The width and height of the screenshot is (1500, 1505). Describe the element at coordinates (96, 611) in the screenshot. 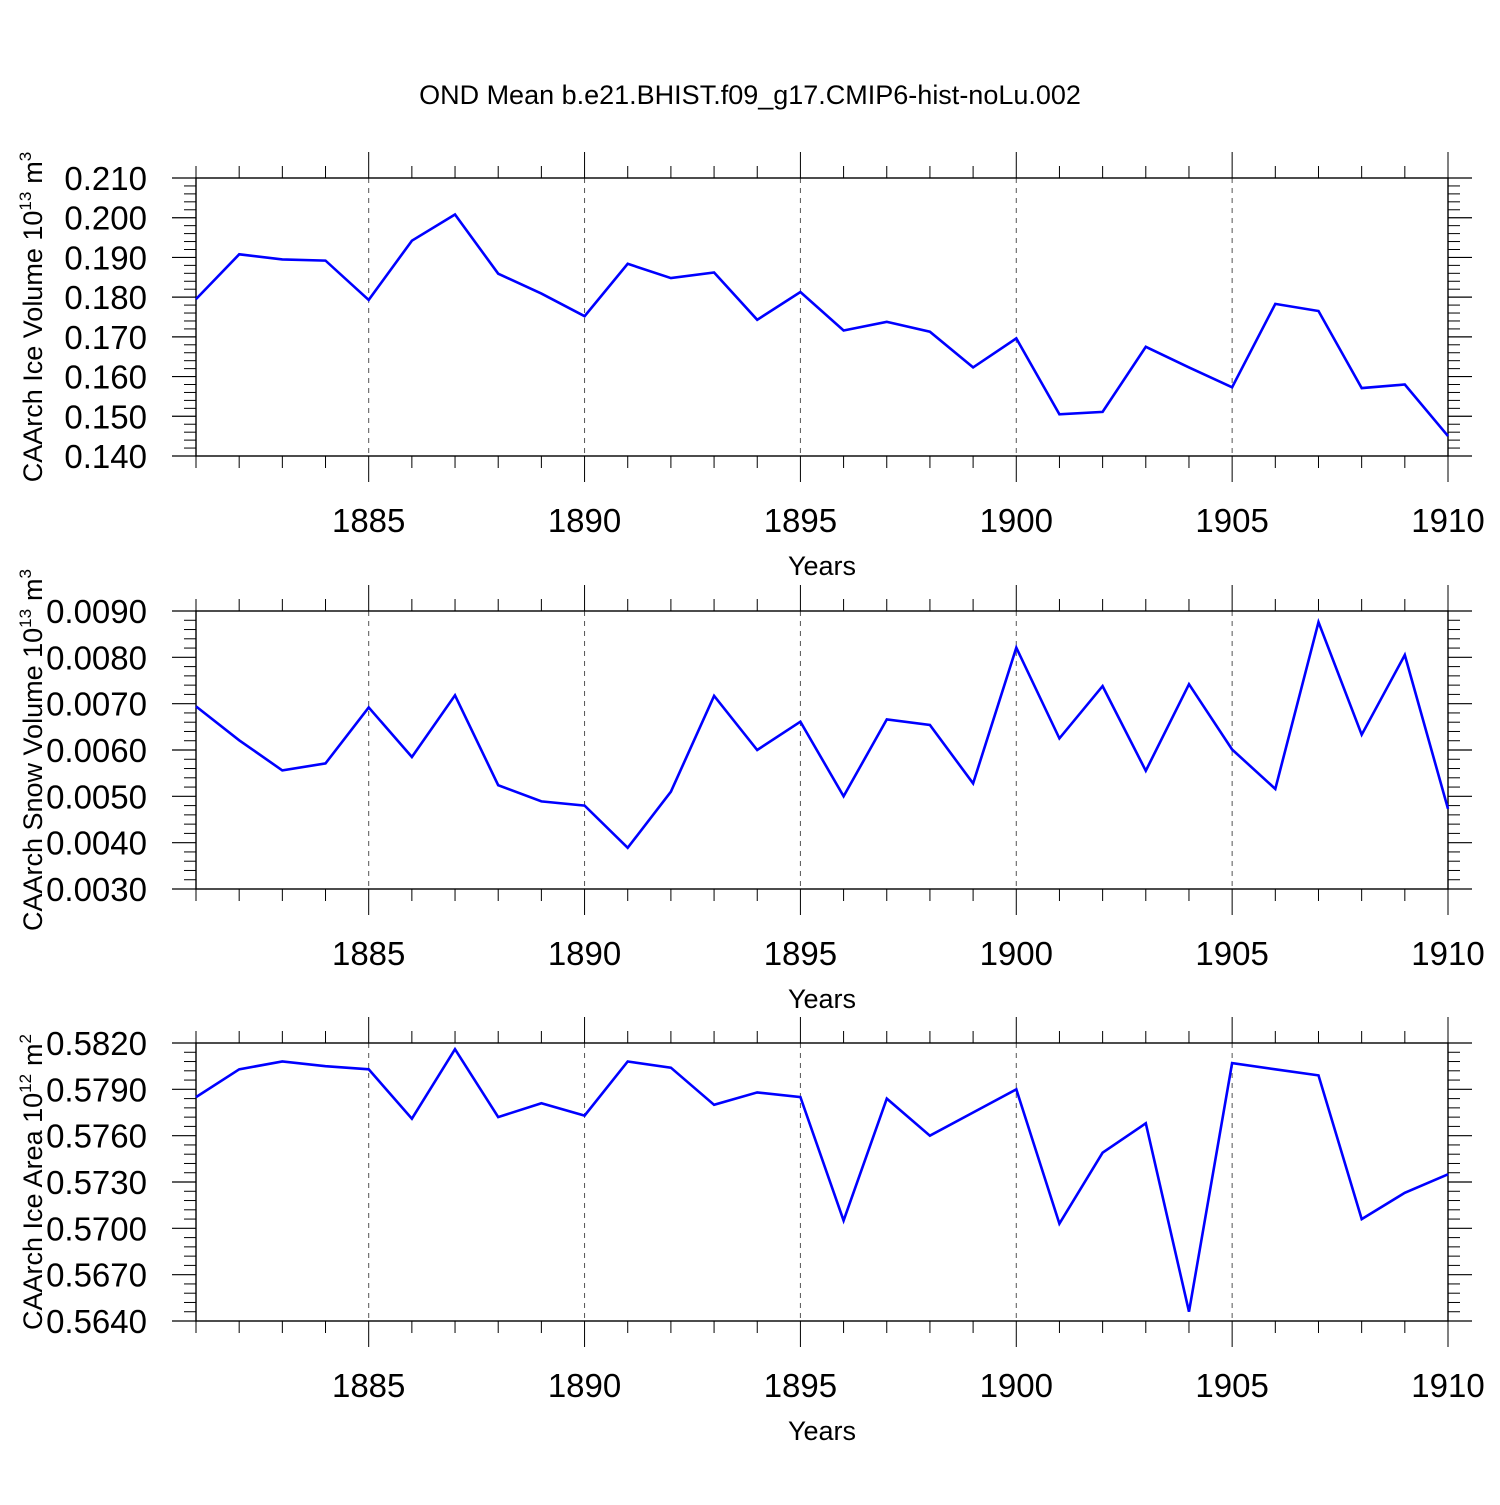

I see `y-tick-label: 0.0090` at that location.